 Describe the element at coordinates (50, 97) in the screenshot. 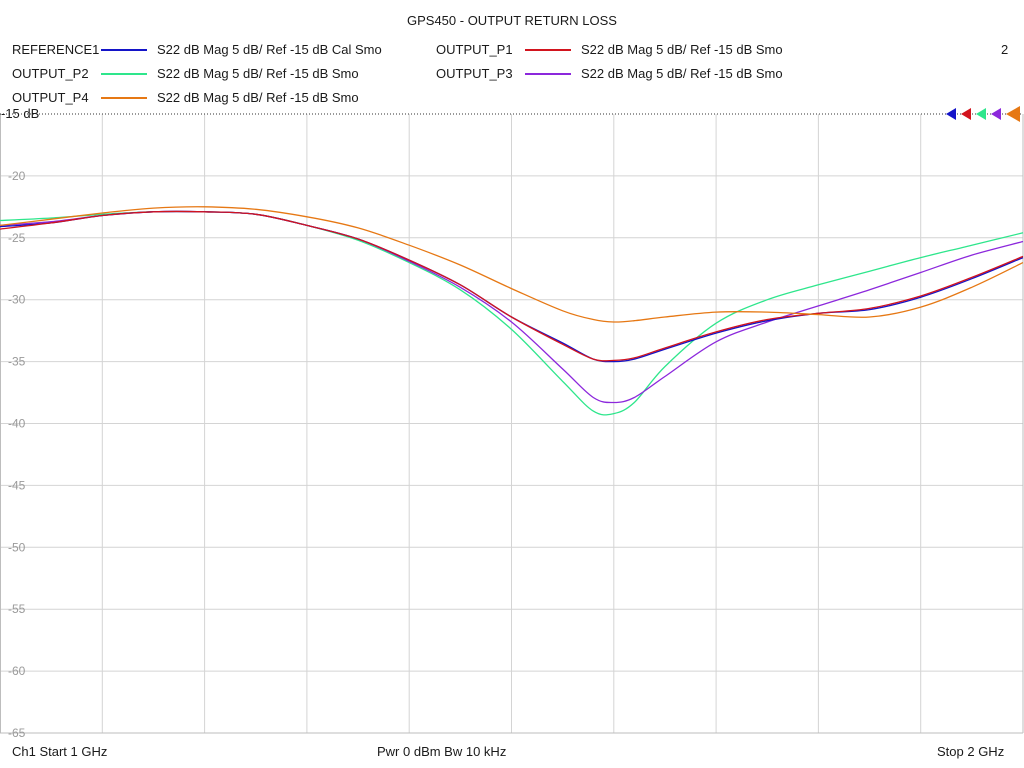

I see `legend-name: OUTPUT_P4` at that location.